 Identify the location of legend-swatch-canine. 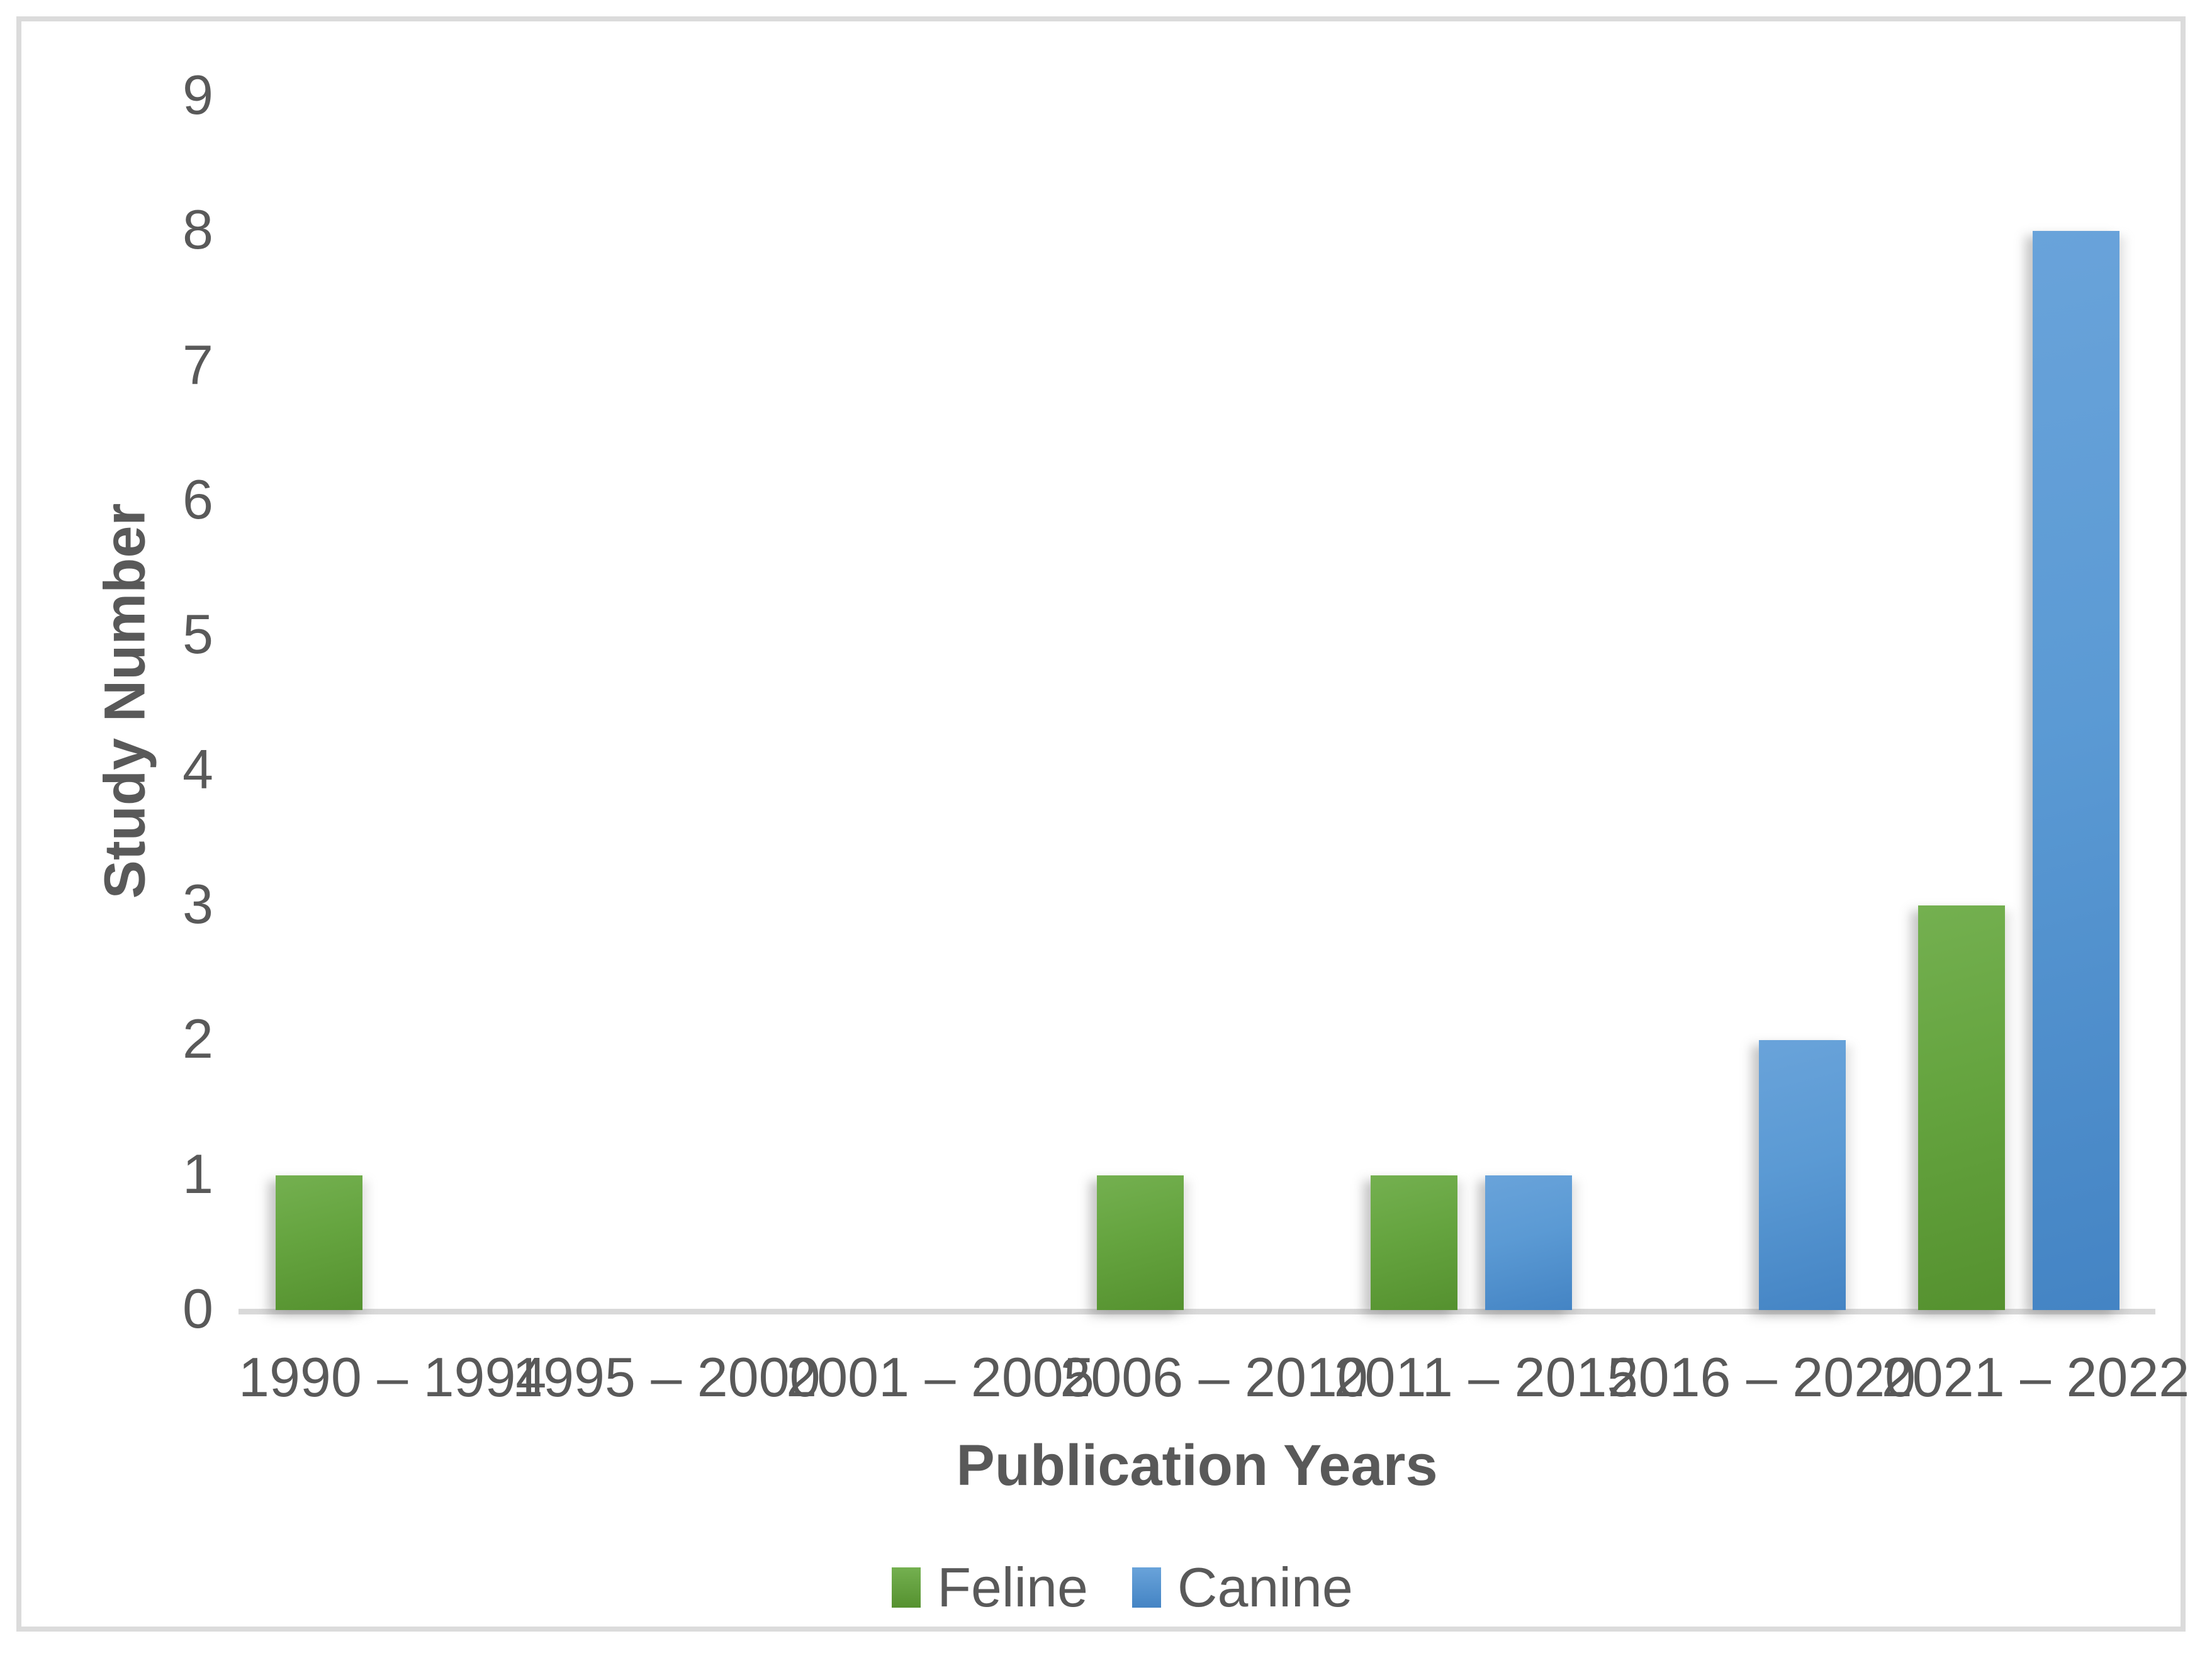
(1146, 1588).